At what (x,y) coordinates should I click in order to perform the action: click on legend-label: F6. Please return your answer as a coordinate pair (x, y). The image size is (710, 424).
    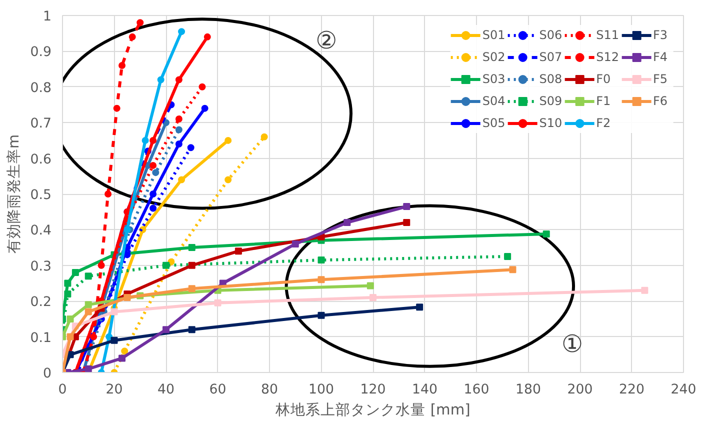
    Looking at the image, I should click on (661, 101).